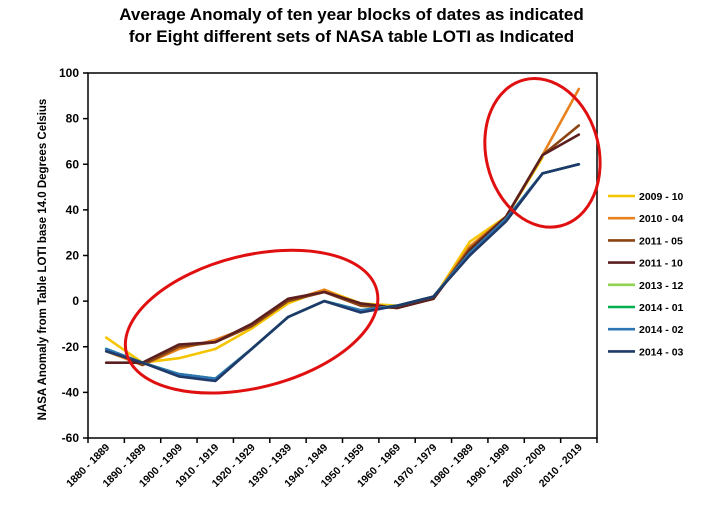 The width and height of the screenshot is (703, 524). Describe the element at coordinates (73, 164) in the screenshot. I see `y-tick-label: 60` at that location.